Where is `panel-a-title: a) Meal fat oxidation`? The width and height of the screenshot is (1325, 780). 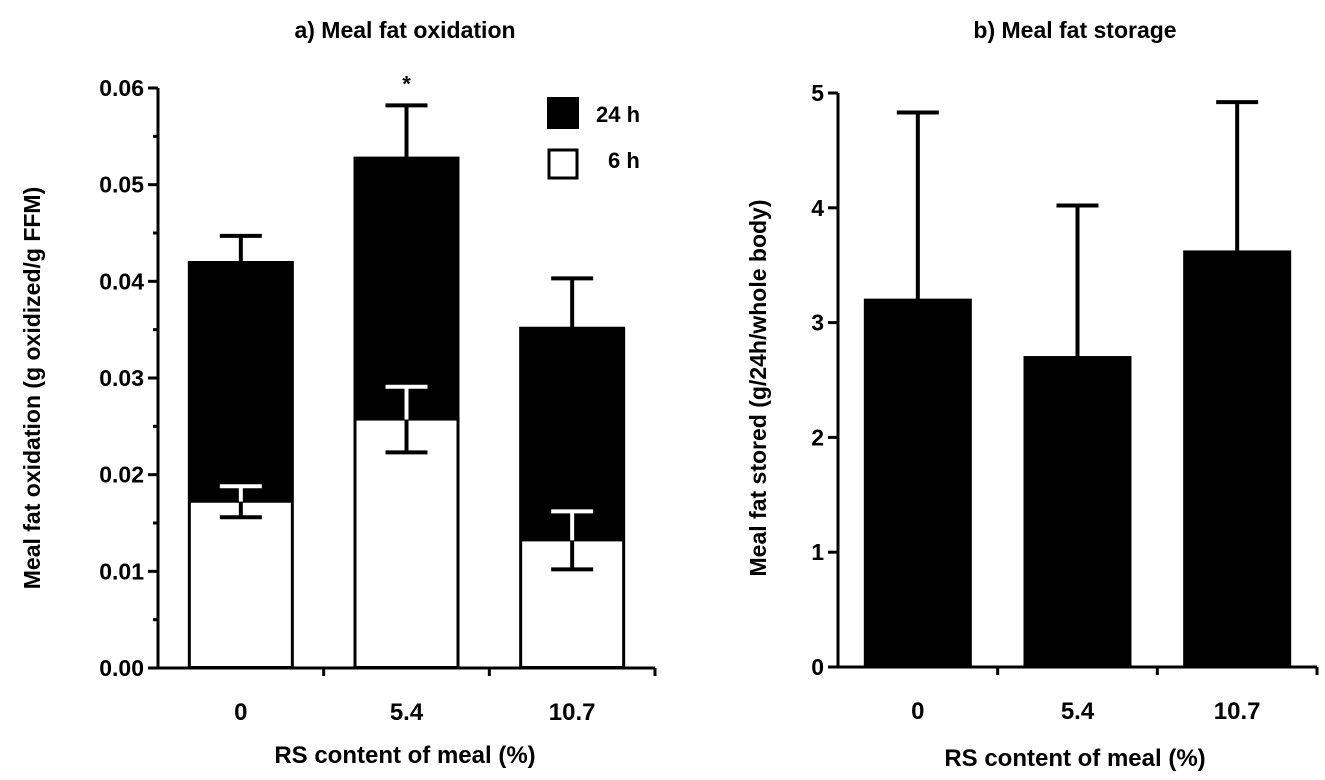 panel-a-title: a) Meal fat oxidation is located at coordinates (404, 30).